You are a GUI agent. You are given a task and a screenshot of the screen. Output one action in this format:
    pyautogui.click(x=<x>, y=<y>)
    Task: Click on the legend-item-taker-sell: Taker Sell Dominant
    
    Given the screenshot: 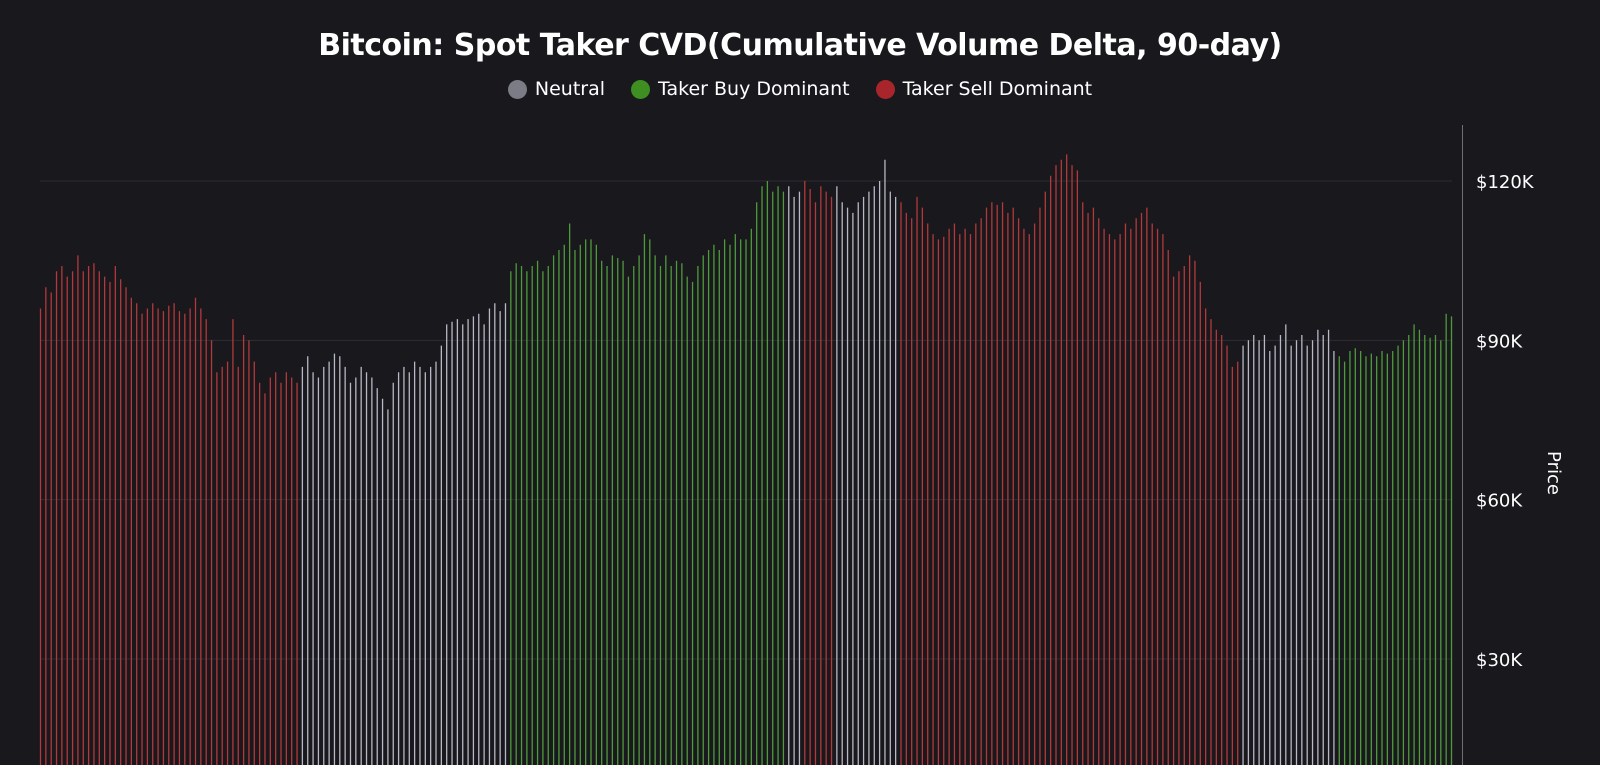 What is the action you would take?
    pyautogui.click(x=984, y=89)
    